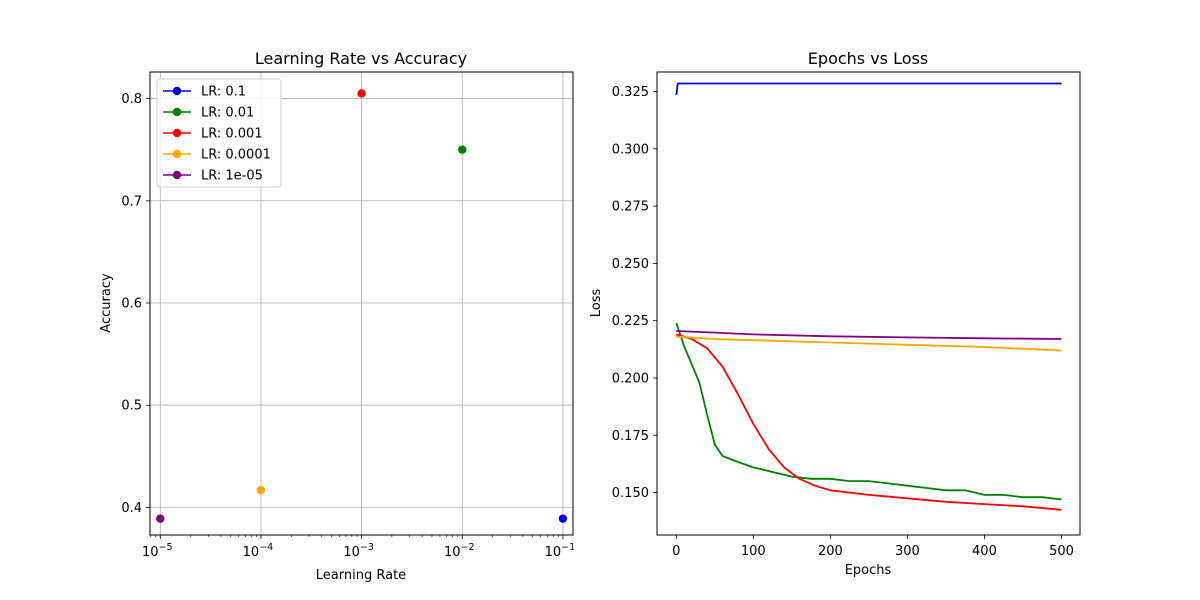 Image resolution: width=1200 pixels, height=600 pixels. Describe the element at coordinates (131, 508) in the screenshot. I see `y-tick-label: 0.4` at that location.